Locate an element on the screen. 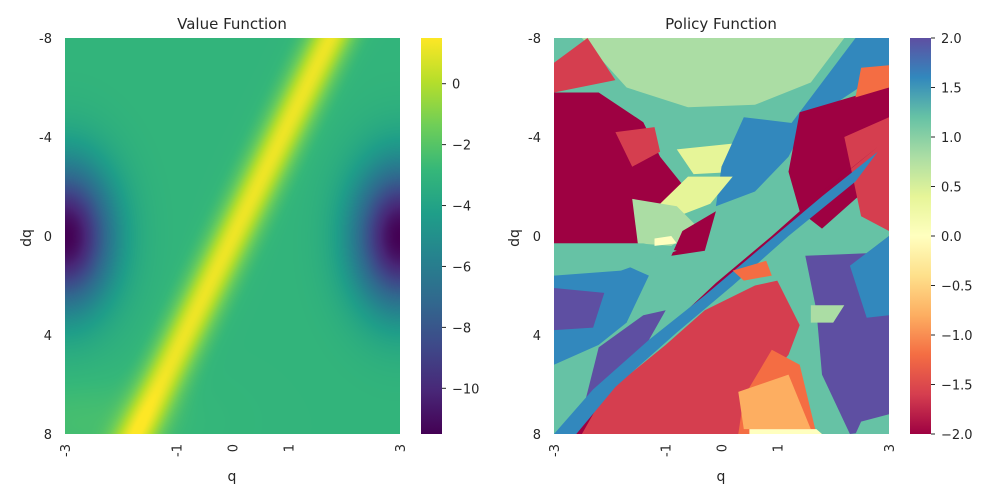 This screenshot has height=504, width=1000. colorbar-tick-label: 0.0 is located at coordinates (951, 237).